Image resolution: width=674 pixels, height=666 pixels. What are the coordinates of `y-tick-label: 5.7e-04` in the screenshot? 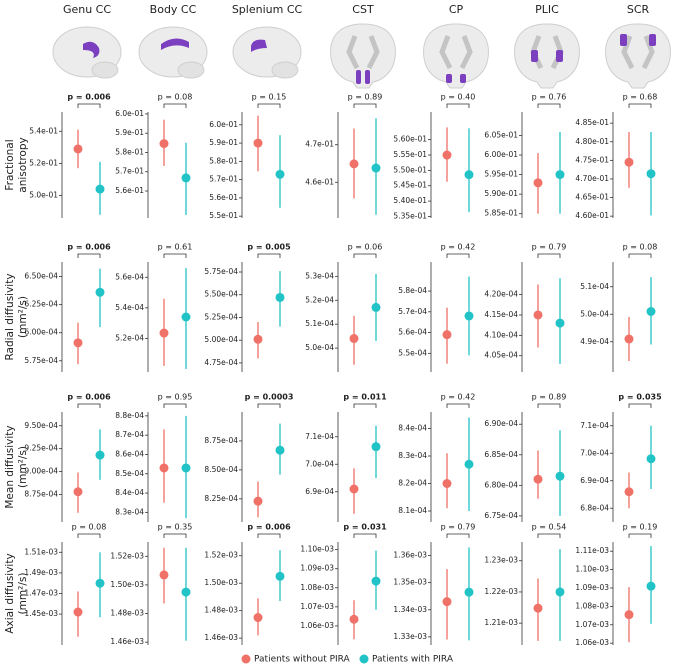 It's located at (412, 311).